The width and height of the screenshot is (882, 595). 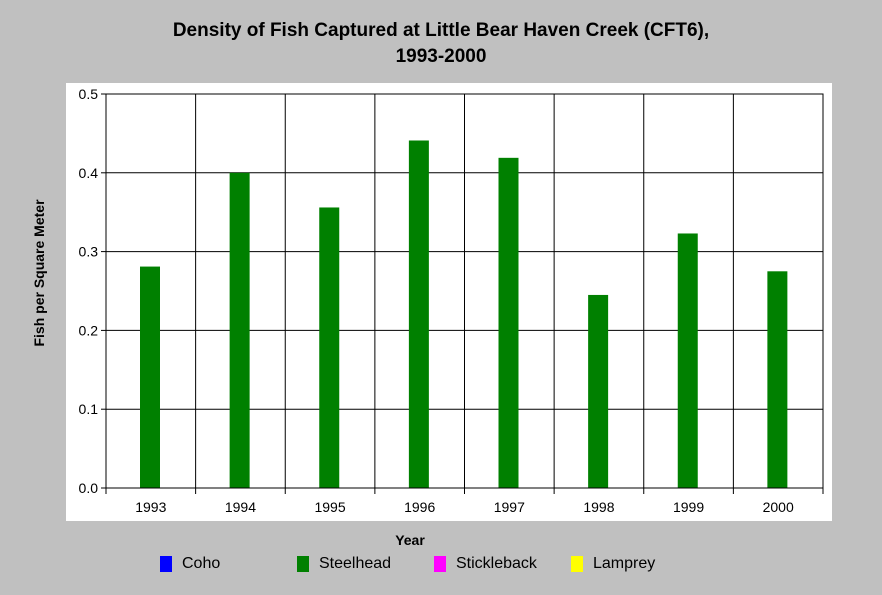 What do you see at coordinates (598, 507) in the screenshot?
I see `x-tick-label: 1998` at bounding box center [598, 507].